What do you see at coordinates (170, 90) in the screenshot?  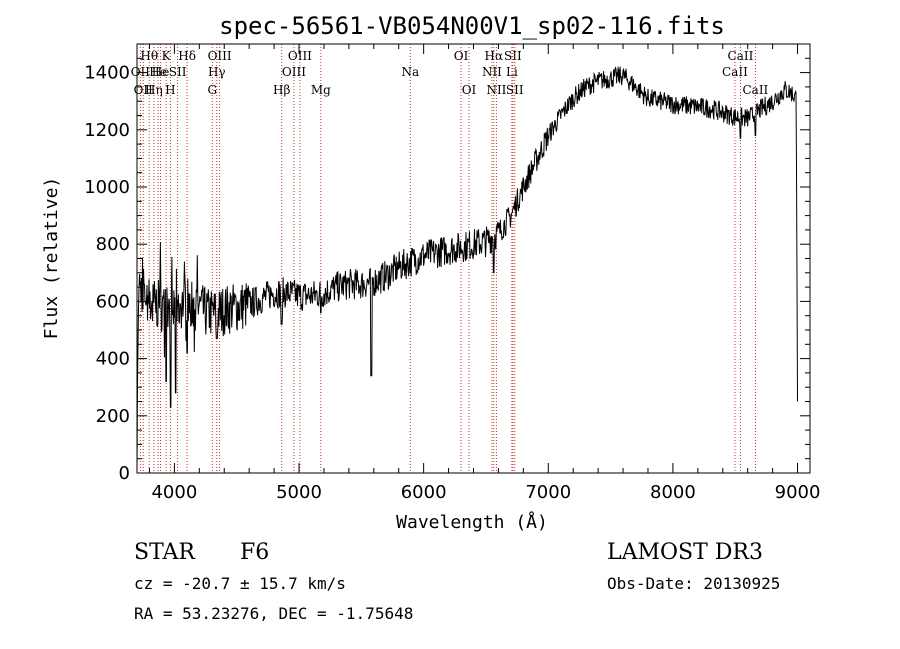 I see `spectral-line-label: H` at bounding box center [170, 90].